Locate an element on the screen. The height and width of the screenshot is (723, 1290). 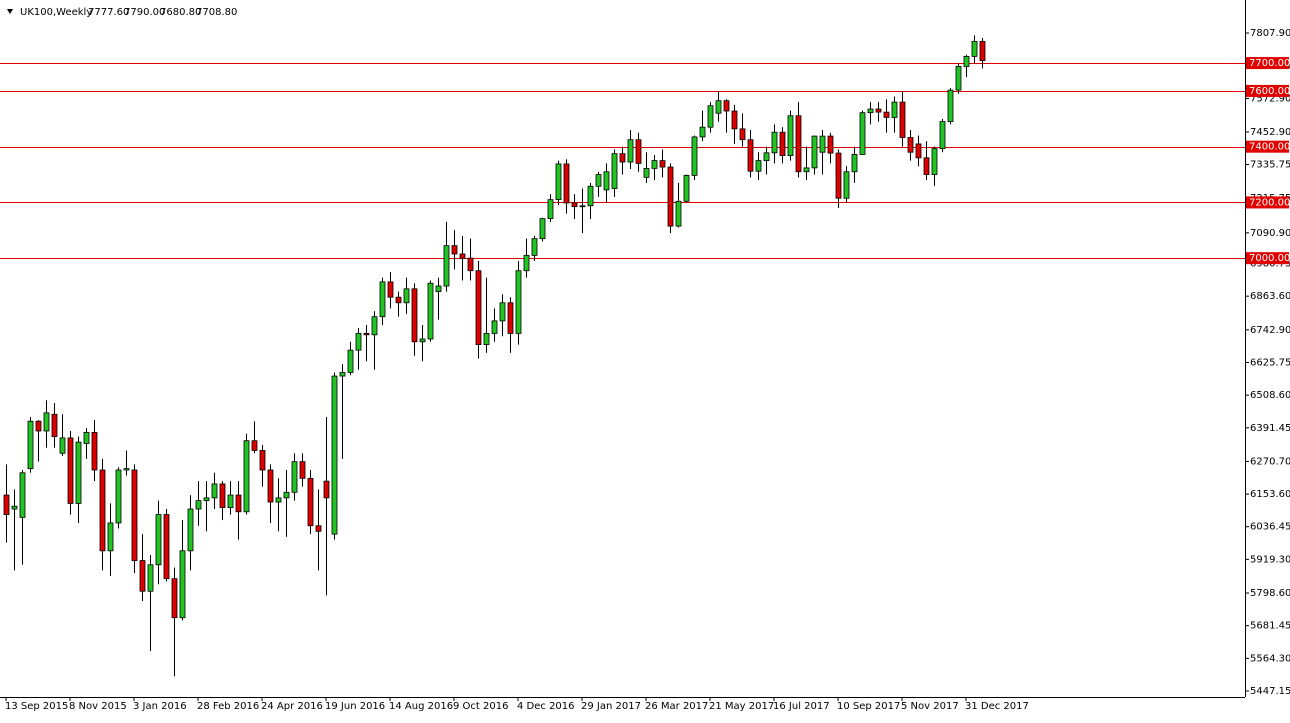
x-tick-label: 13 Sep 2015 is located at coordinates (36, 706).